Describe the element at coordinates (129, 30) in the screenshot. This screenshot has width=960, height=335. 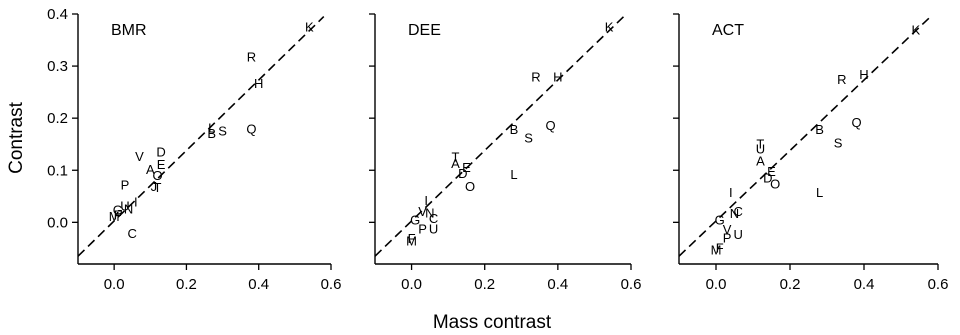
I see `panel-title: BMR` at that location.